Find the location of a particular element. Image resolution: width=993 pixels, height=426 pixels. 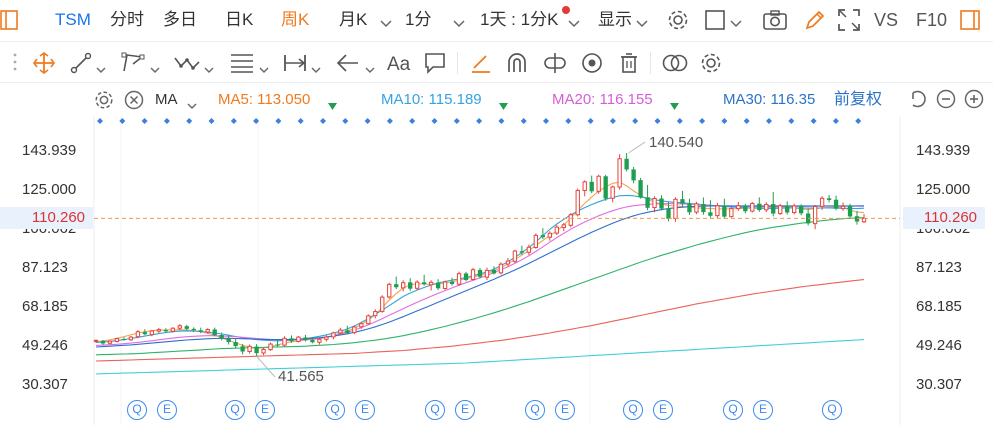

zoom-in-icon is located at coordinates (974, 101).